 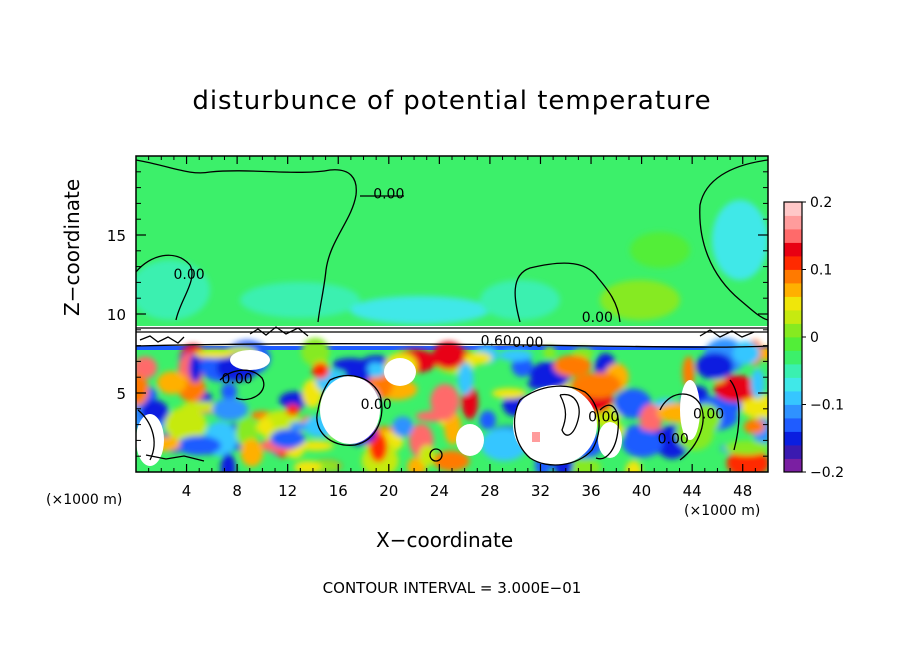 I want to click on chart-title: disturbunce of potential temperature, so click(x=452, y=101).